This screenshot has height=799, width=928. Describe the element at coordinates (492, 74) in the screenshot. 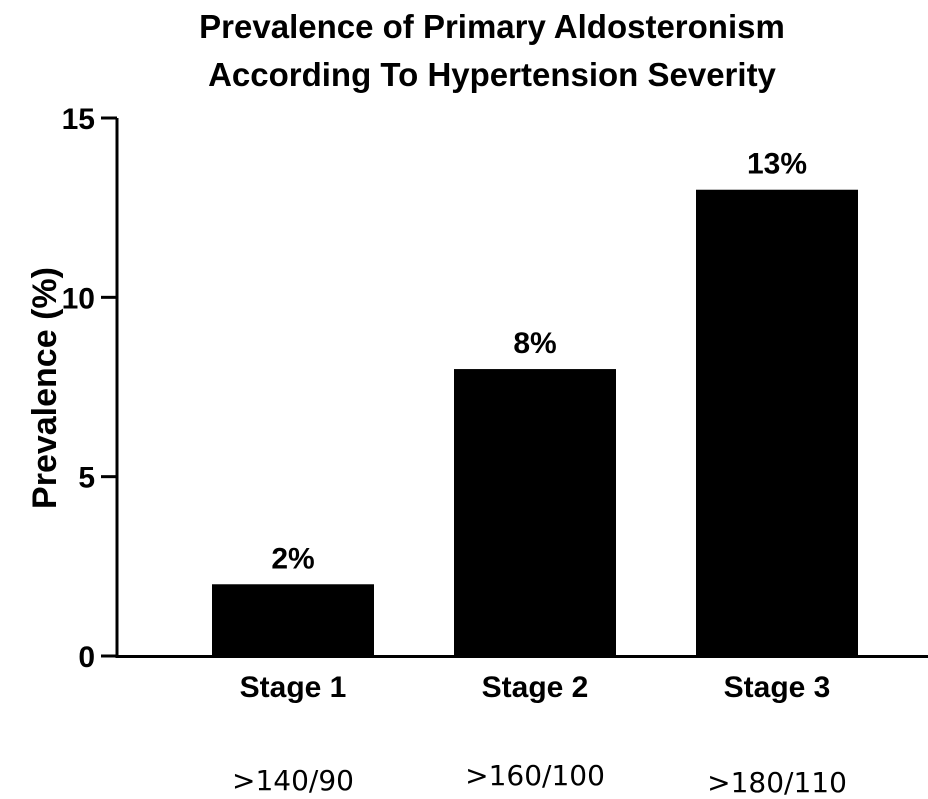

I see `chart-title-line-2: According To Hypertension Severity` at that location.